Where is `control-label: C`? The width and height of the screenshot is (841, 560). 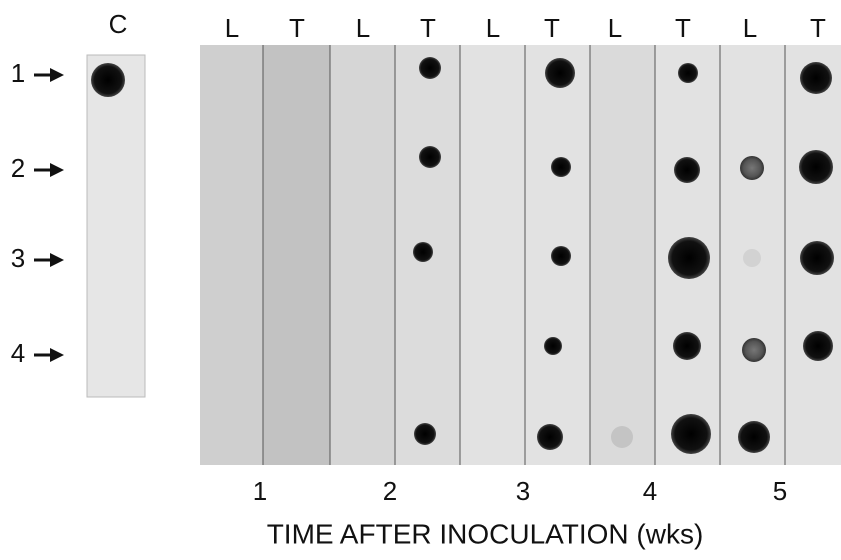
control-label: C is located at coordinates (118, 24).